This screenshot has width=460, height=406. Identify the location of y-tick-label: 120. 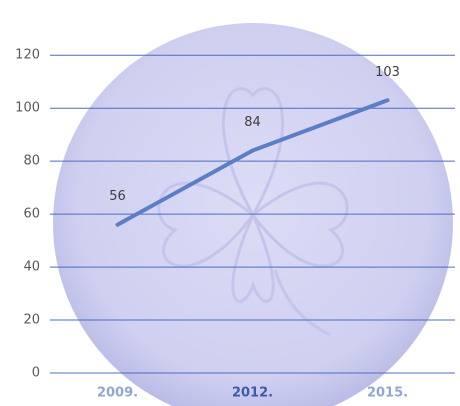
(27, 55).